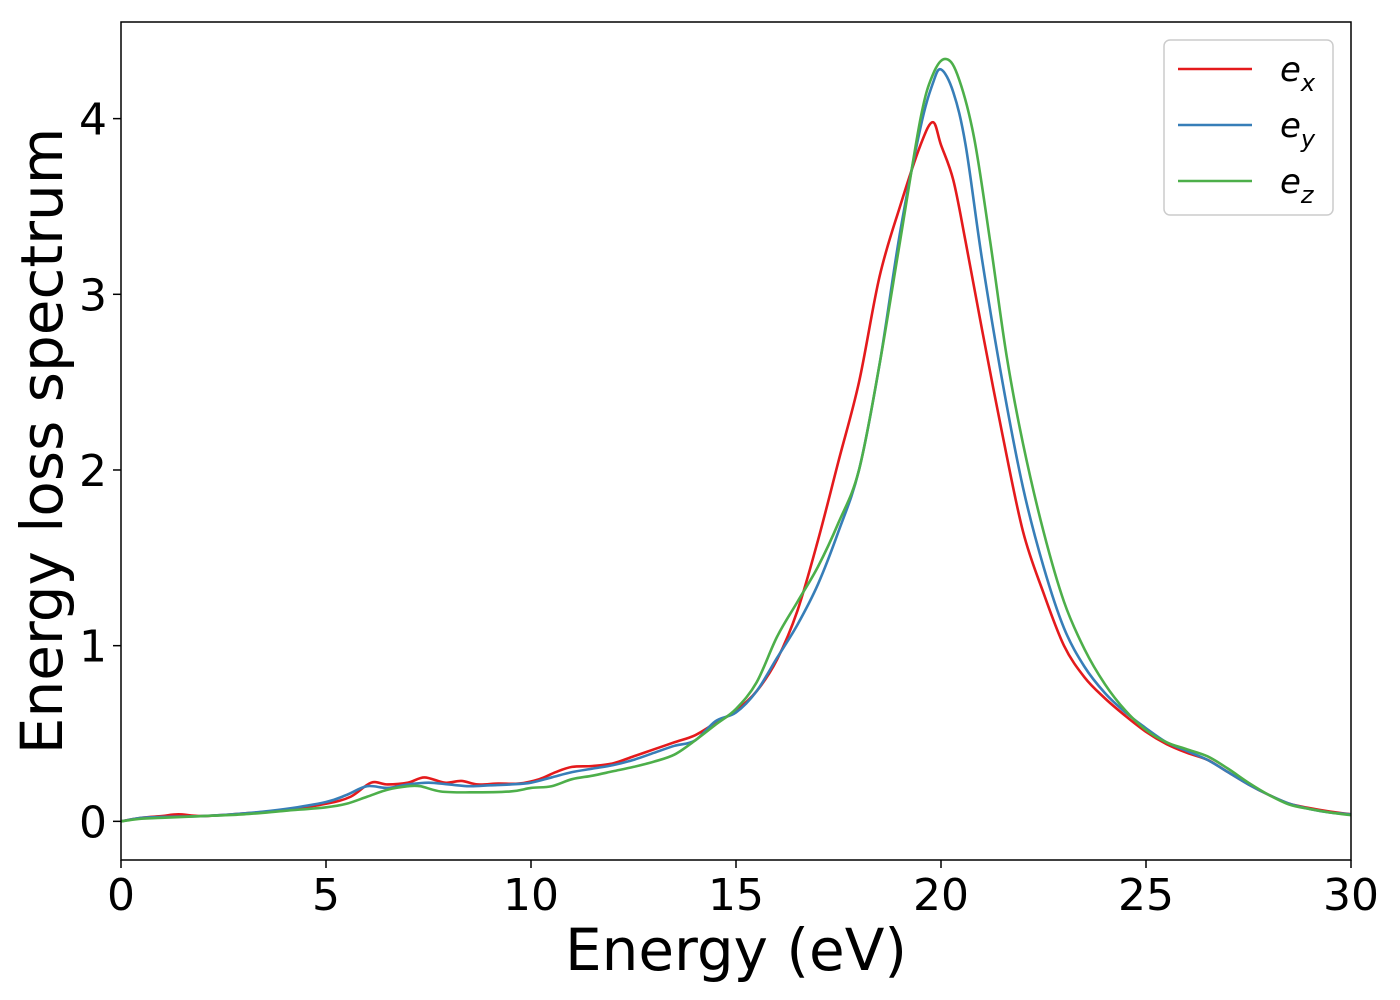  Describe the element at coordinates (1298, 73) in the screenshot. I see `legend-entry: ex` at that location.